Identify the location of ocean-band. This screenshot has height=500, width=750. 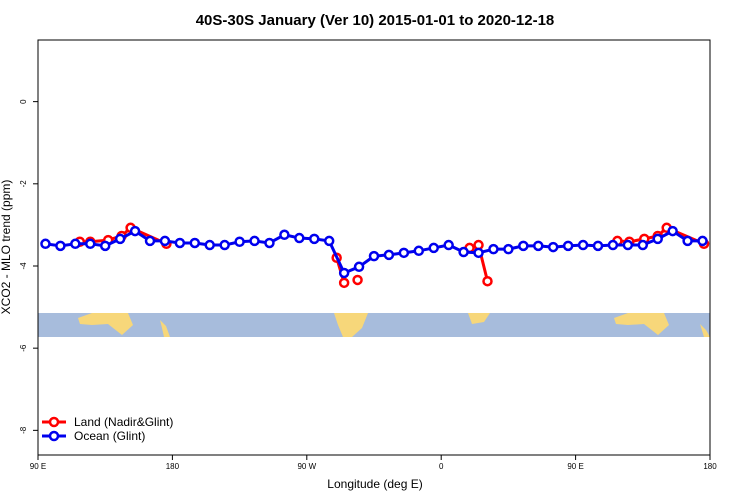
(374, 325).